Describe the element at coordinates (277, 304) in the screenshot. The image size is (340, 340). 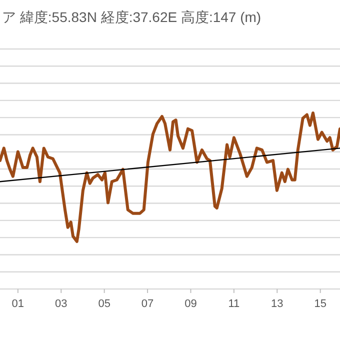
I see `x-tick-label: 13` at that location.